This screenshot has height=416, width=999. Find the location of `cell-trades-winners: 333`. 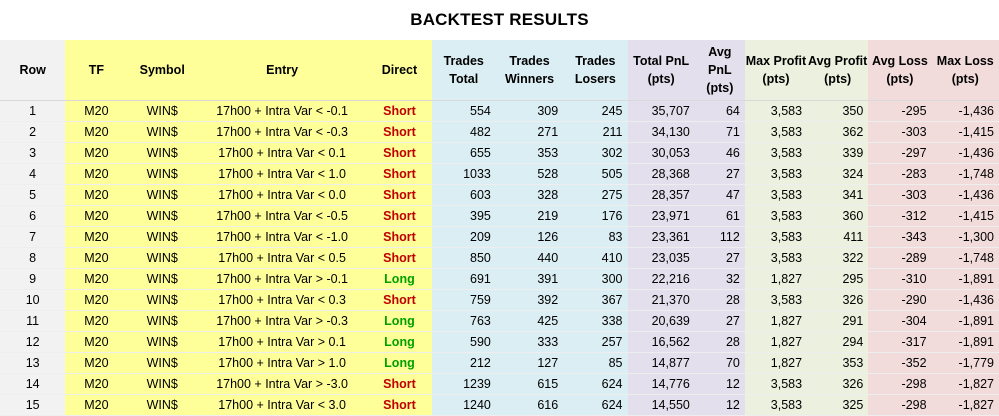

cell-trades-winners: 333 is located at coordinates (529, 342).